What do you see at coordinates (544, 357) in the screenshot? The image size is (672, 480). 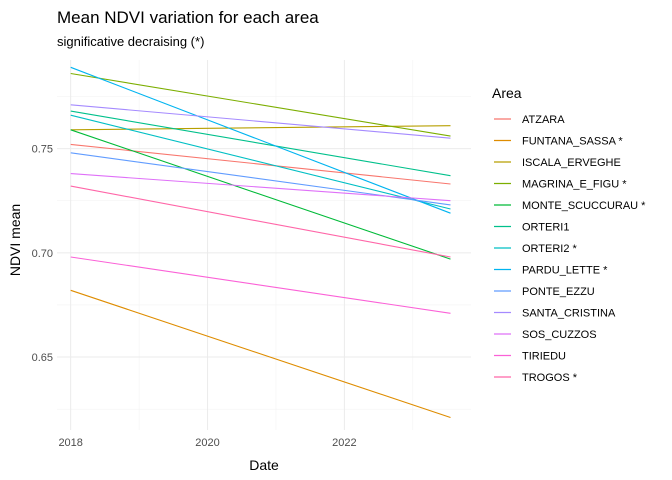 I see `legend-label: TIRIEDU` at bounding box center [544, 357].